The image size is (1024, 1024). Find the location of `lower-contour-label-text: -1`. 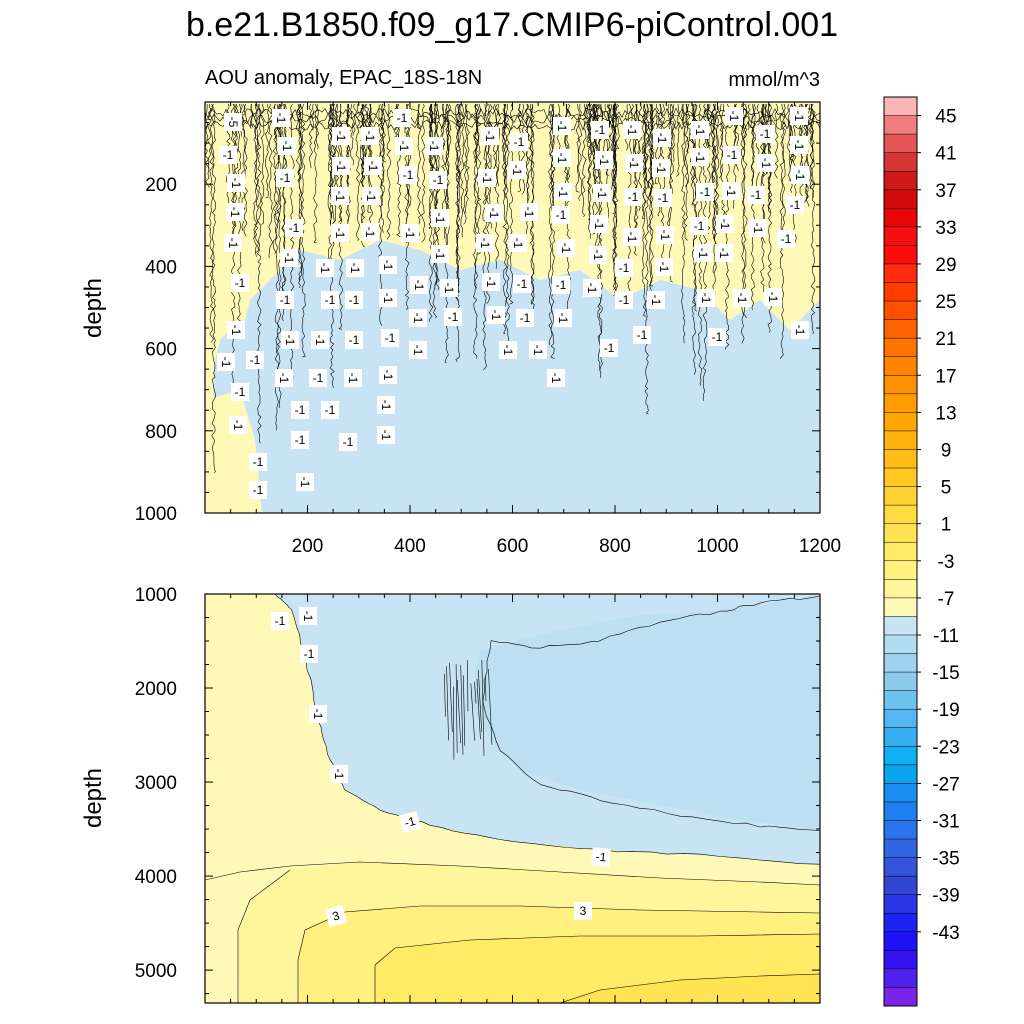

lower-contour-label-text: -1 is located at coordinates (410, 822).